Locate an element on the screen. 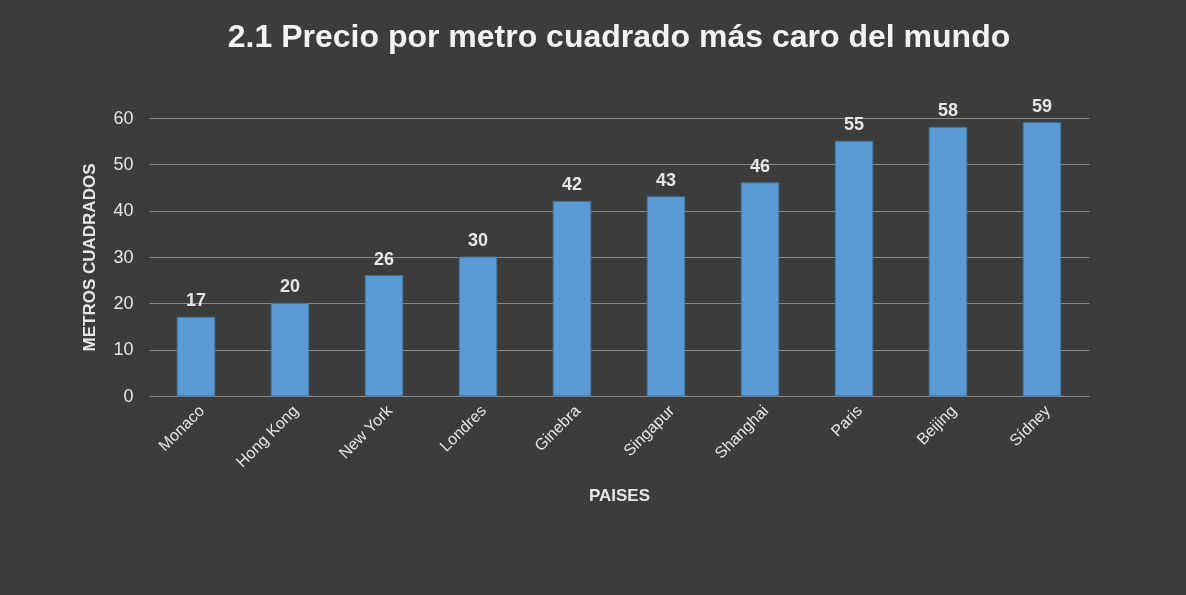  data-label: 17 is located at coordinates (196, 300).